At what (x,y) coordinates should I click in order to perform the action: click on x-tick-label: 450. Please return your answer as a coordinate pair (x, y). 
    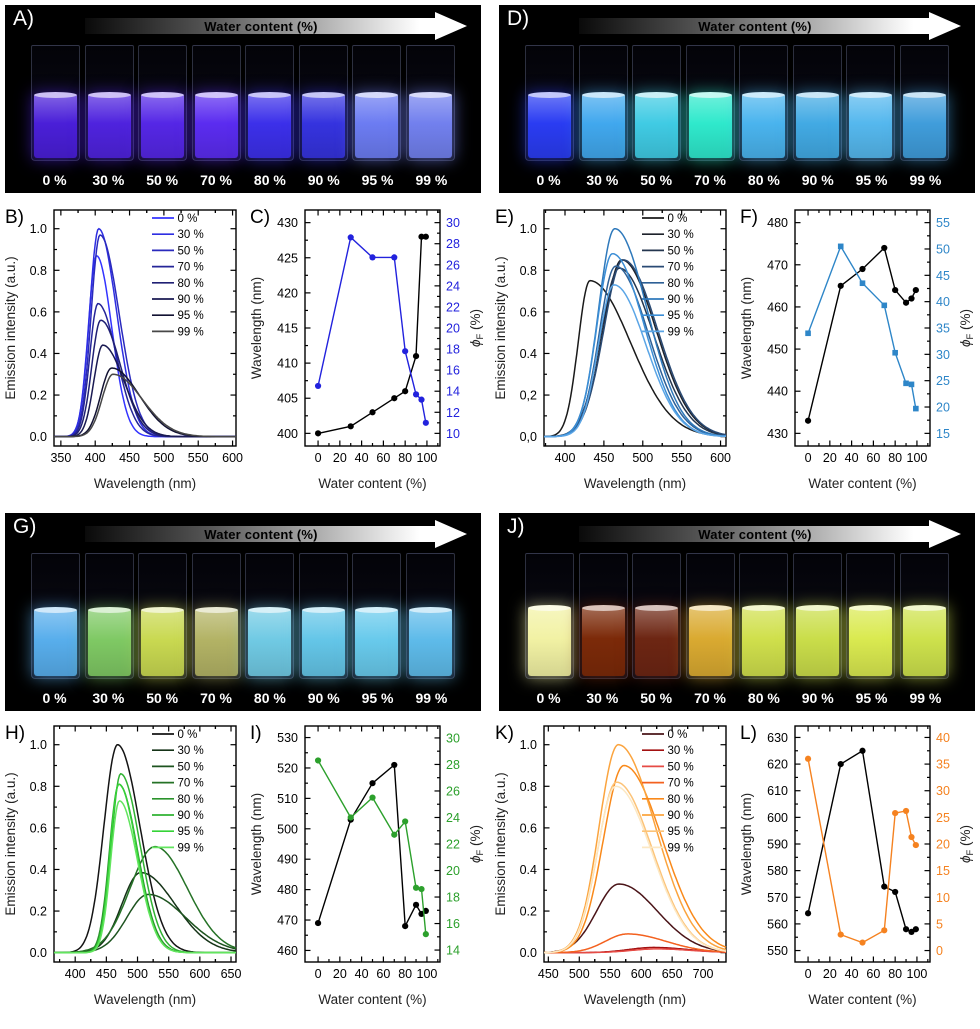
    Looking at the image, I should click on (129, 458).